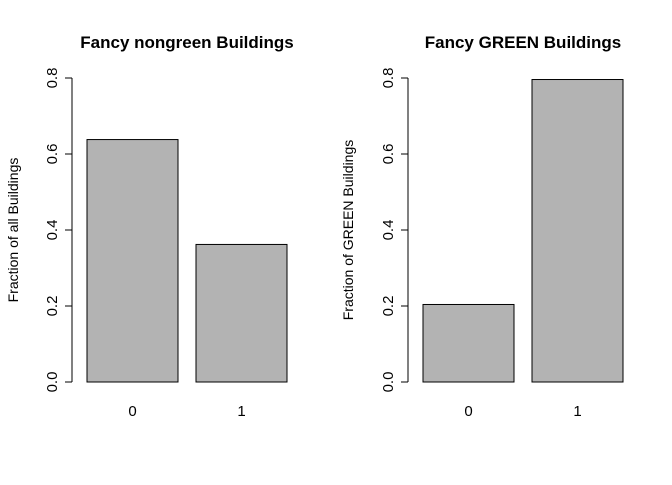  Describe the element at coordinates (523, 42) in the screenshot. I see `chart-title: Fancy GREEN Buildings` at that location.